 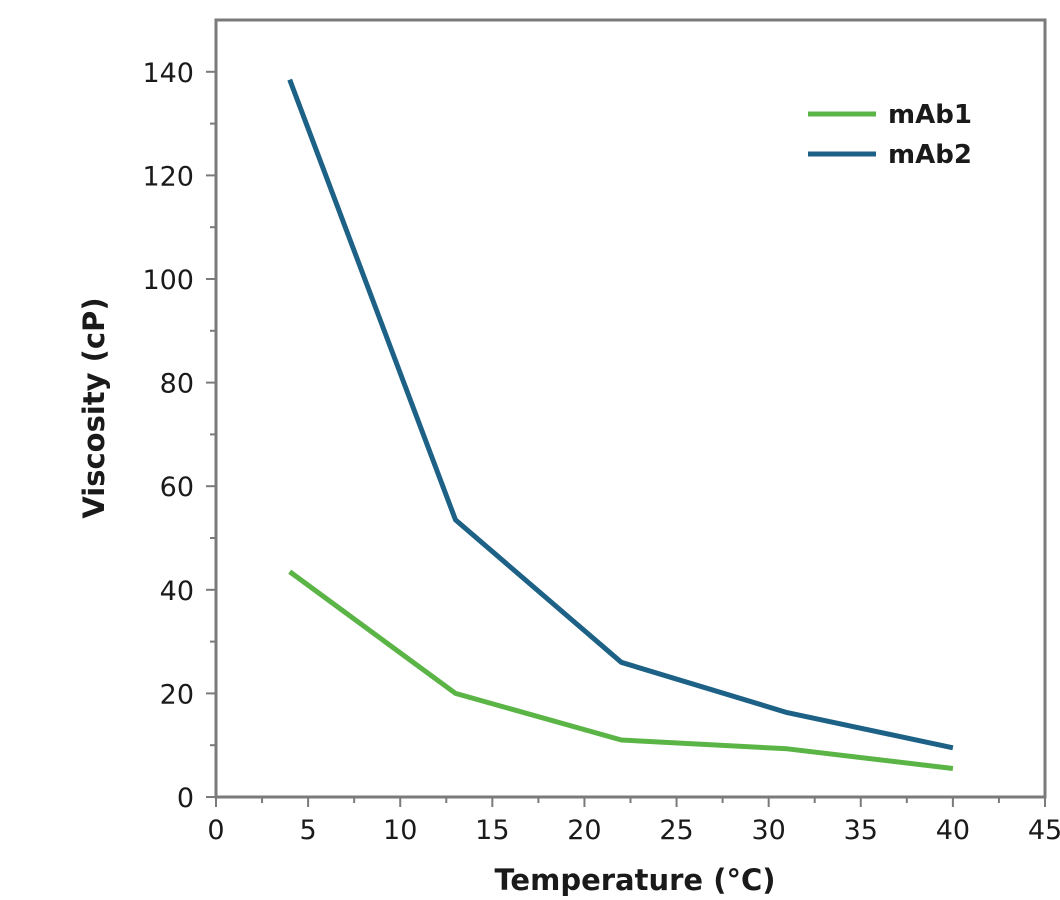 I want to click on y-tick-label: 20, so click(x=177, y=694).